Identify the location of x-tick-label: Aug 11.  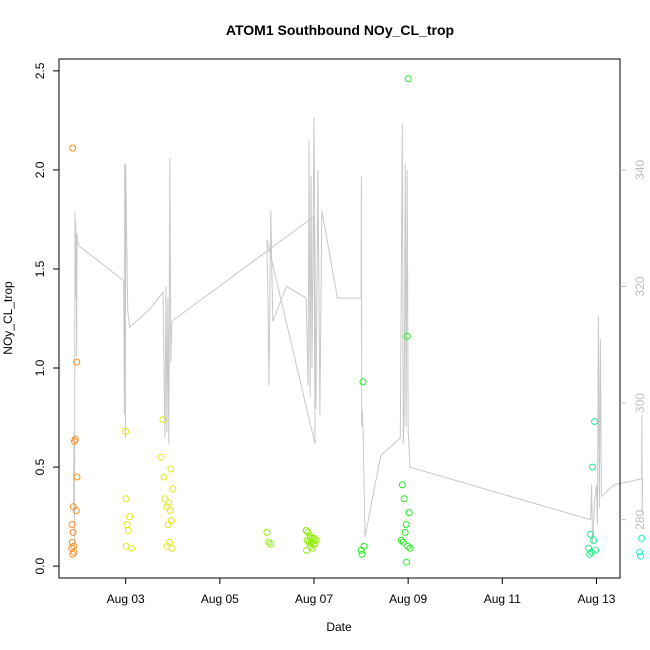
(502, 599).